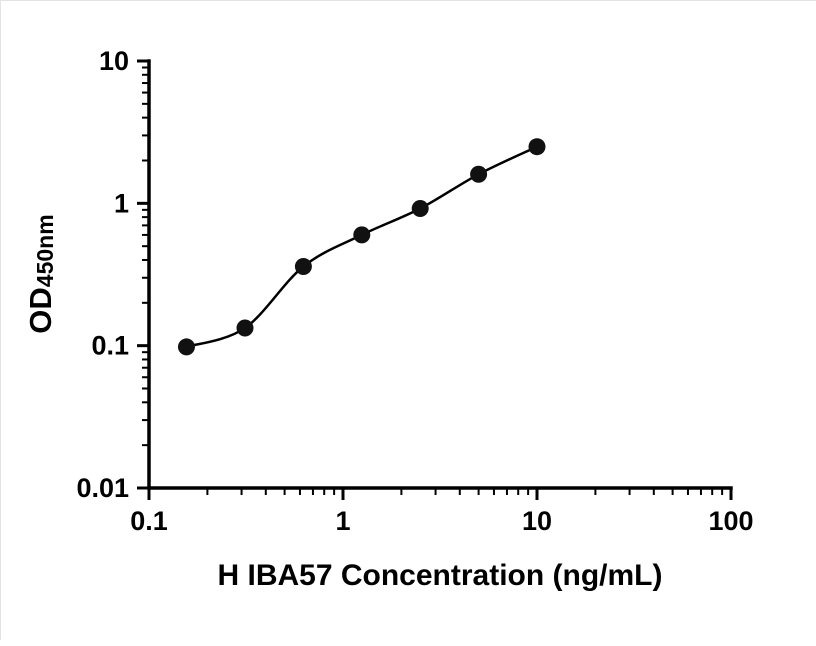  What do you see at coordinates (110, 346) in the screenshot?
I see `y-tick-label: 0.1` at bounding box center [110, 346].